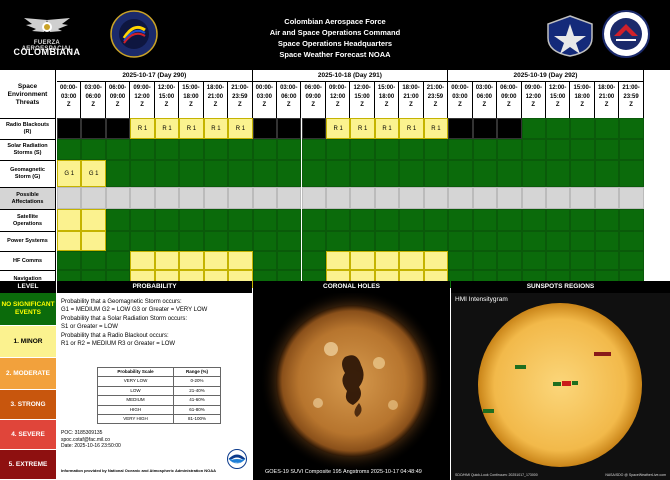 The image size is (670, 480). Describe the element at coordinates (69, 96) in the screenshot. I see `time-slot-to: 03:00` at that location.